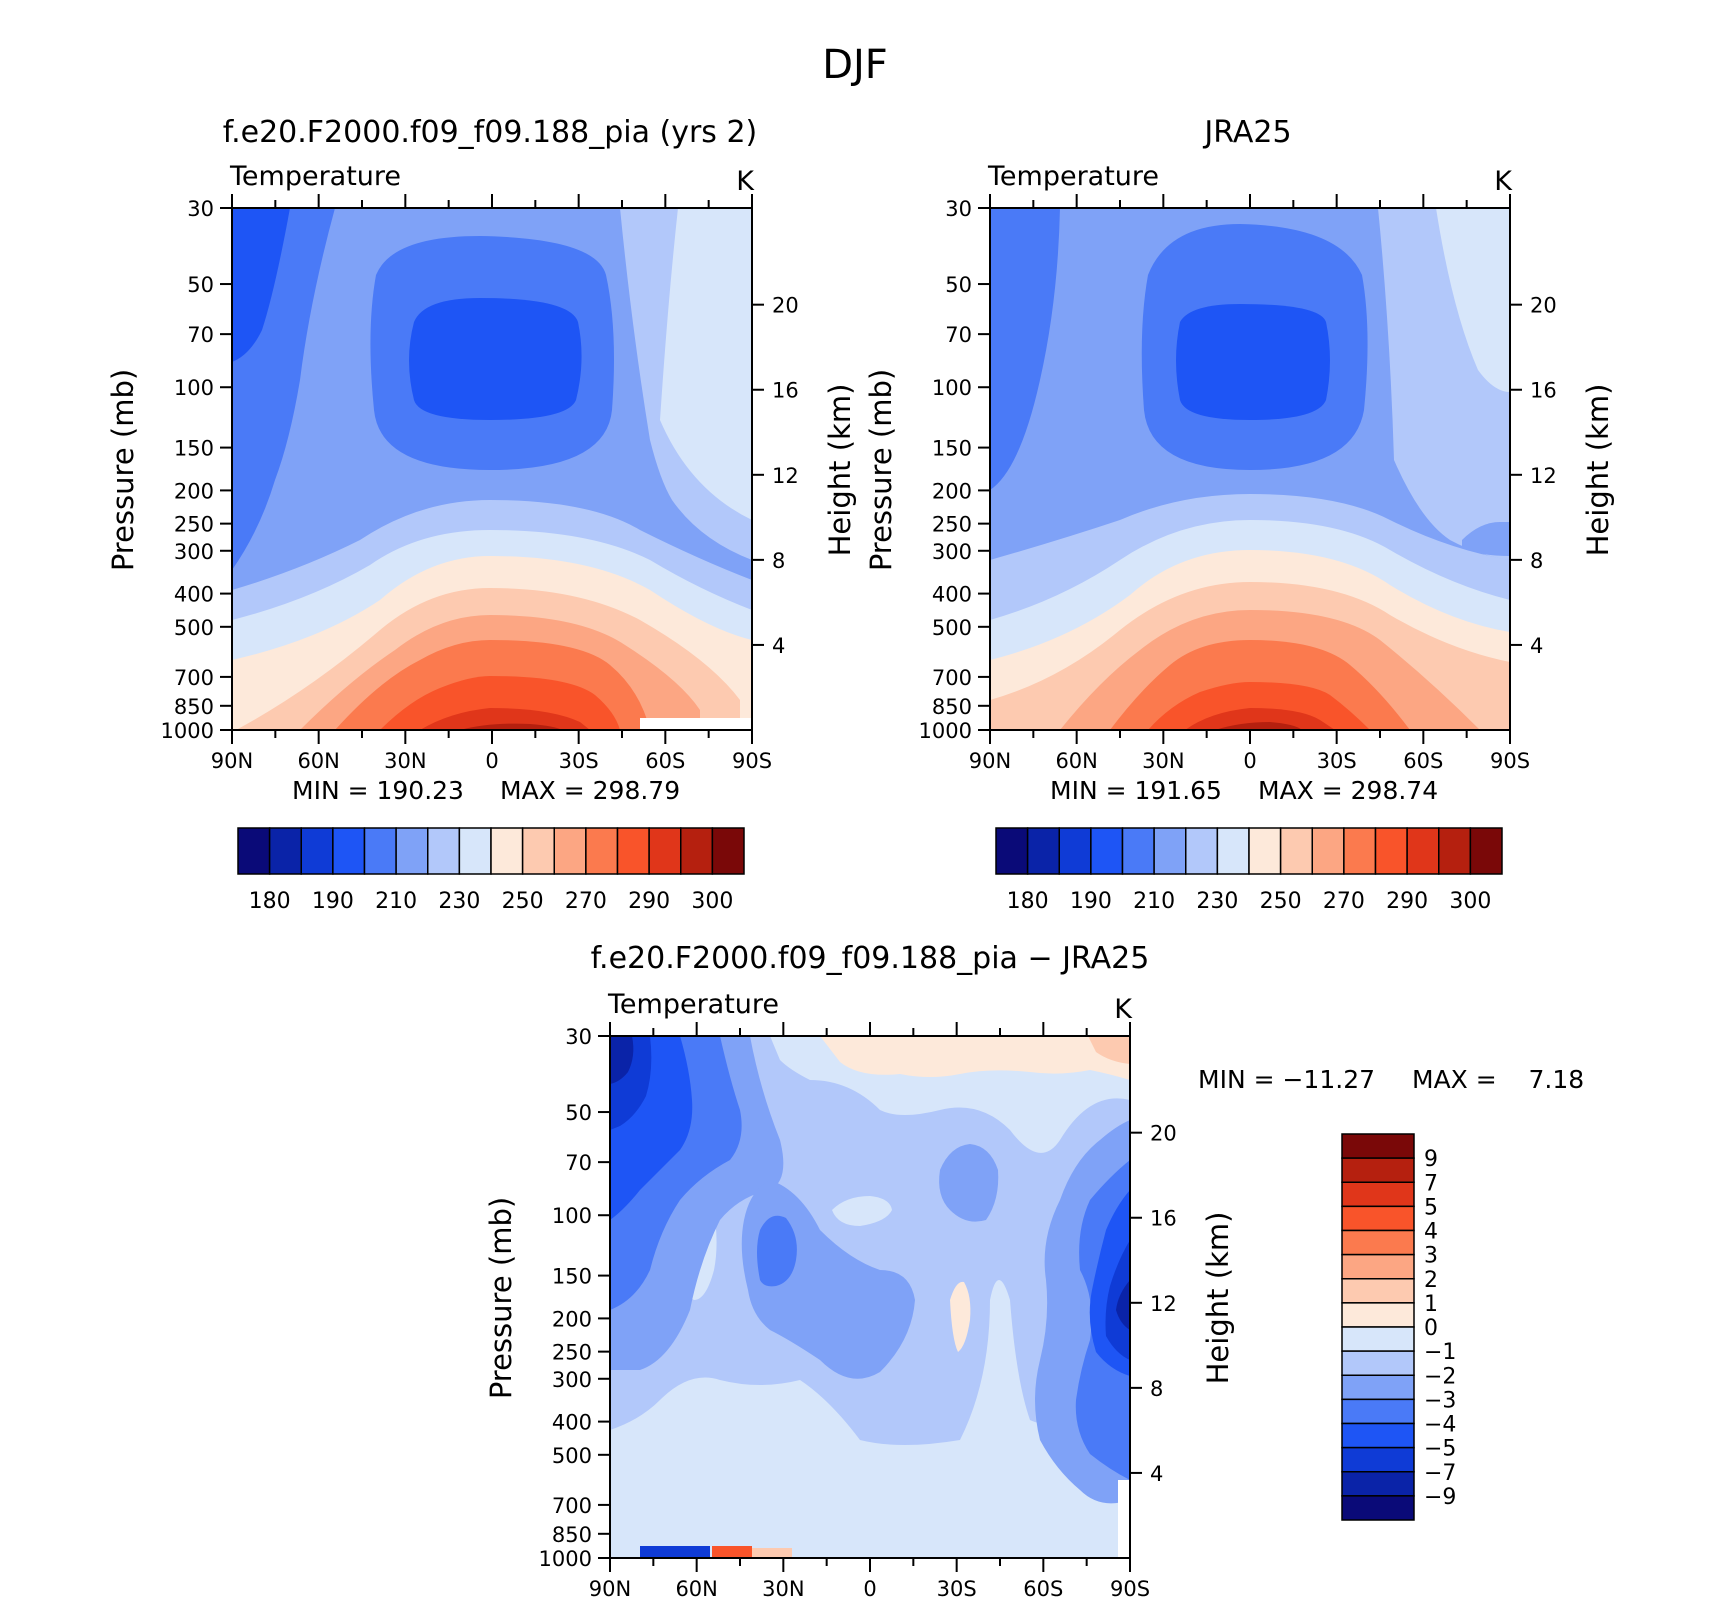  Describe the element at coordinates (960, 1316) in the screenshot. I see `field-band-fd-spot` at that location.